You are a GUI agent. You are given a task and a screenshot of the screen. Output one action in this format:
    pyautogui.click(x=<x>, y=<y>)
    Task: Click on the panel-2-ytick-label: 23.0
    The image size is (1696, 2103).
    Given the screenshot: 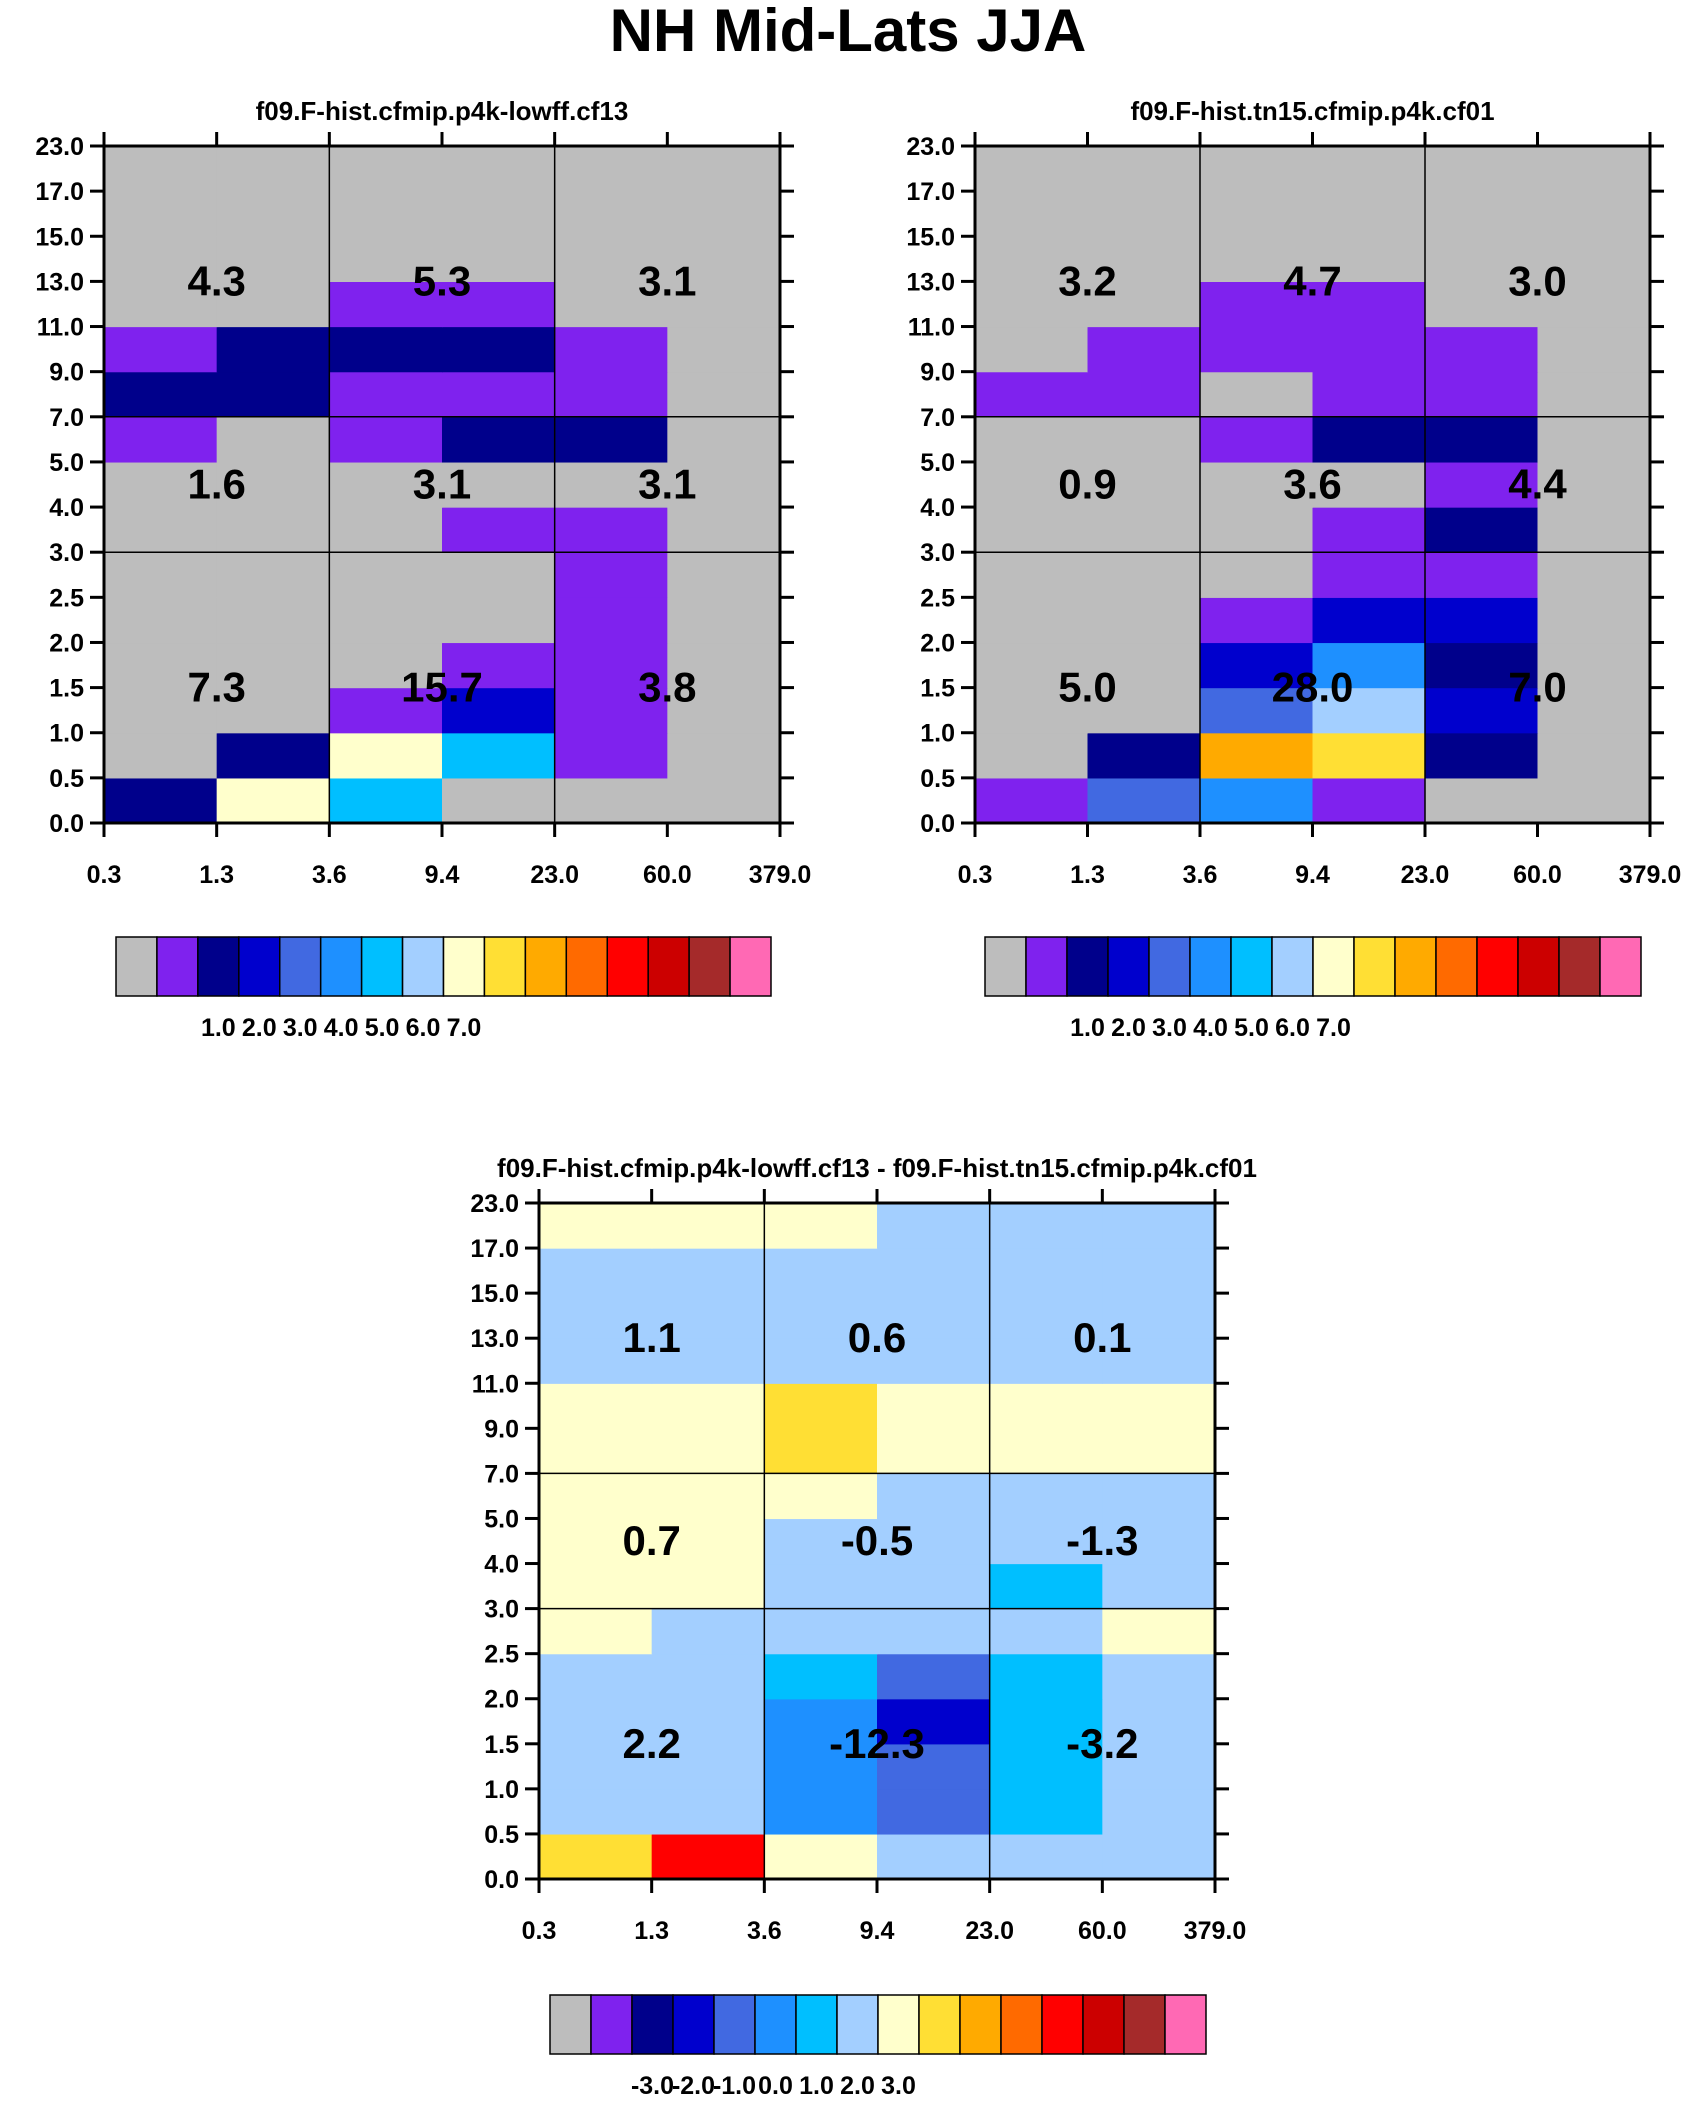 What is the action you would take?
    pyautogui.click(x=930, y=147)
    